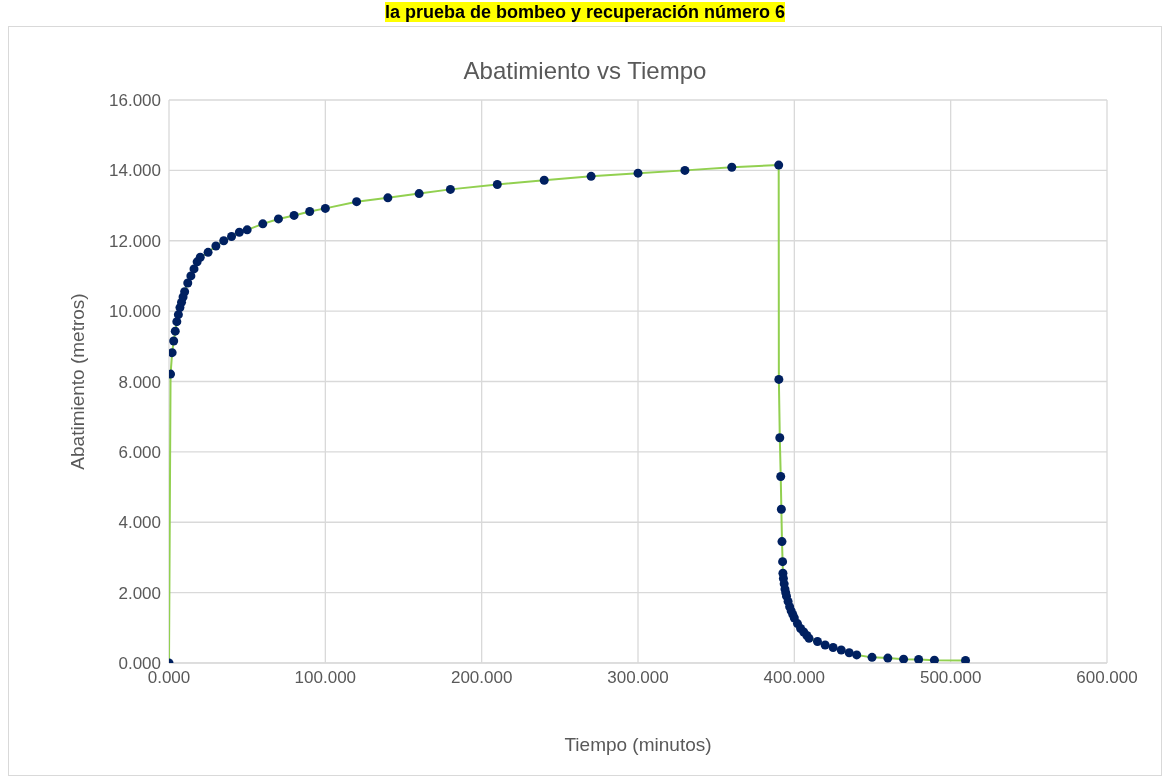  Describe the element at coordinates (135, 241) in the screenshot. I see `y-tick-label: 12.000` at that location.